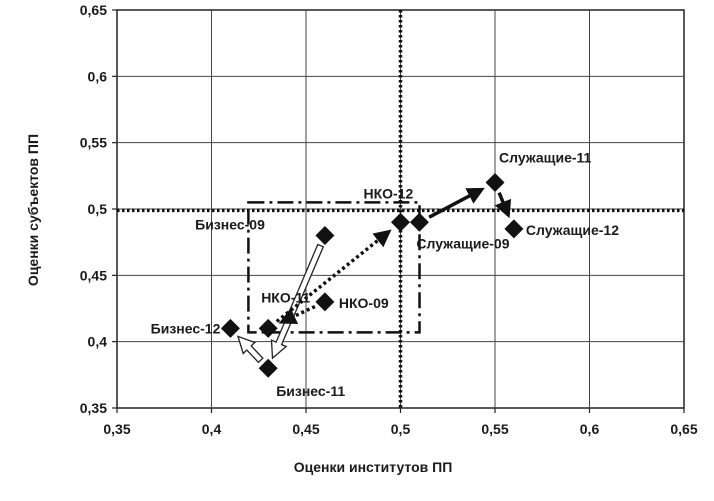 This screenshot has height=501, width=714. Describe the element at coordinates (116, 429) in the screenshot. I see `x-tick-label: 0,35` at that location.